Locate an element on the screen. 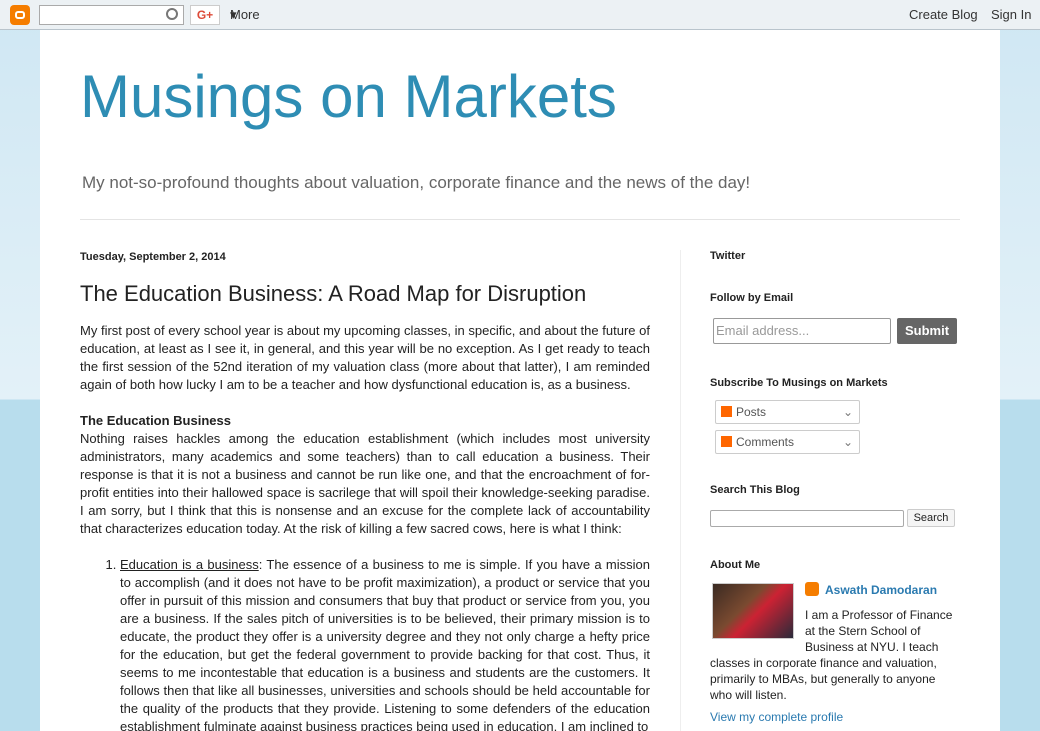 The image size is (1040, 731). profile-name-row: Aswath Damodaran is located at coordinates (882, 590).